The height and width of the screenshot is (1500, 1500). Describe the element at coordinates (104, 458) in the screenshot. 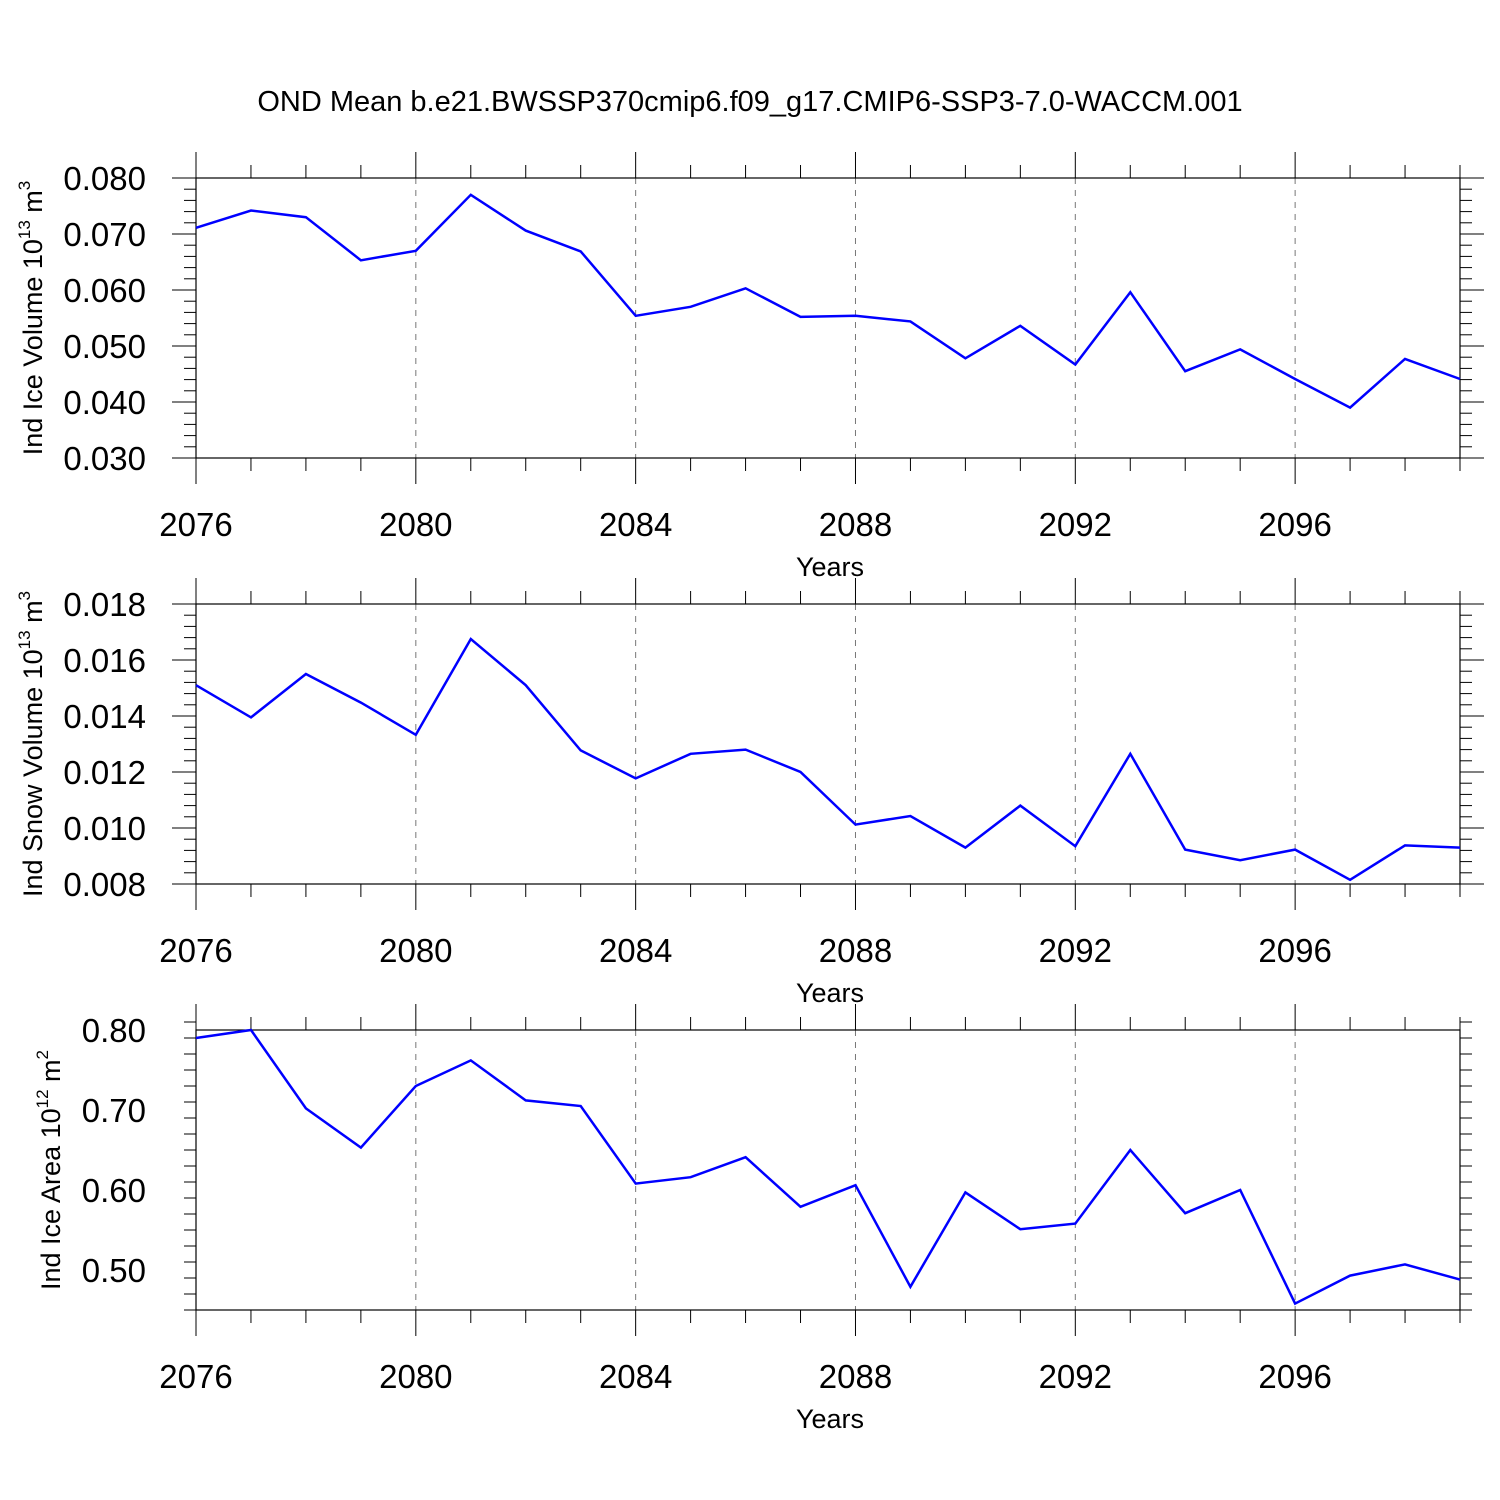

I see `y-tick-label: 0.030` at that location.